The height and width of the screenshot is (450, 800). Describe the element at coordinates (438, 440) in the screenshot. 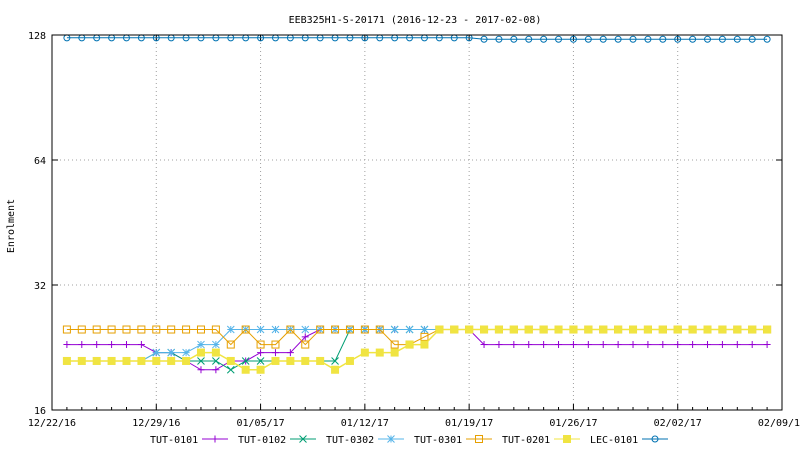

I see `legend-label: TUT-0301` at that location.